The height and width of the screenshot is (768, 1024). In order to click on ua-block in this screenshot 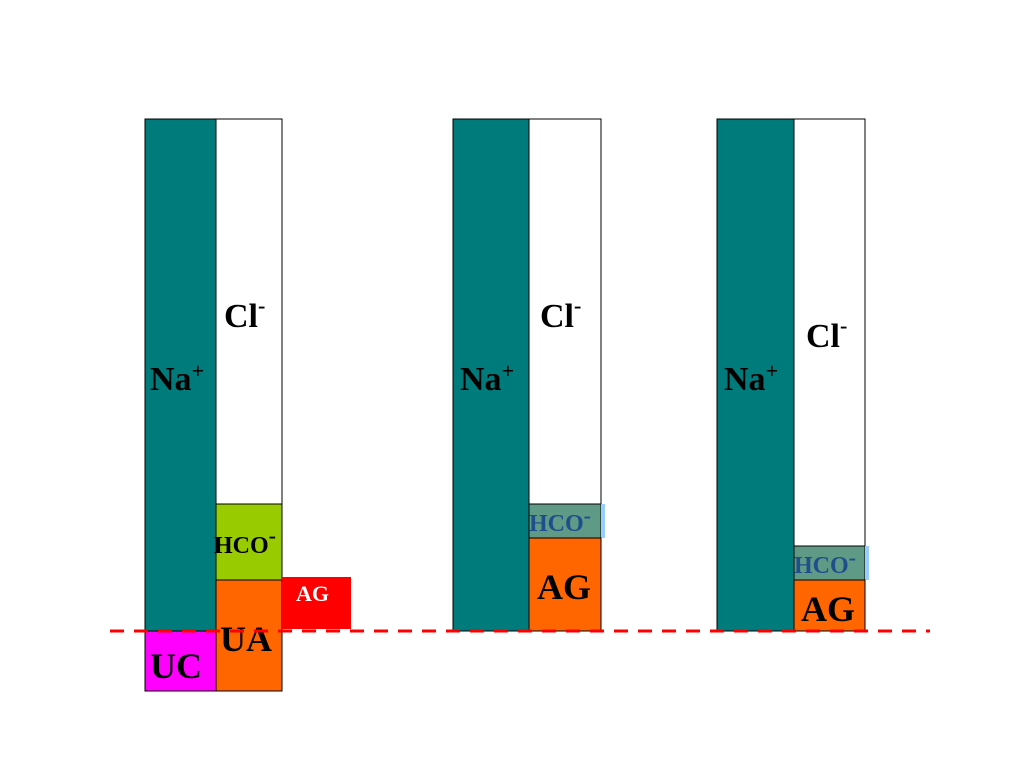, I will do `click(249, 635)`.